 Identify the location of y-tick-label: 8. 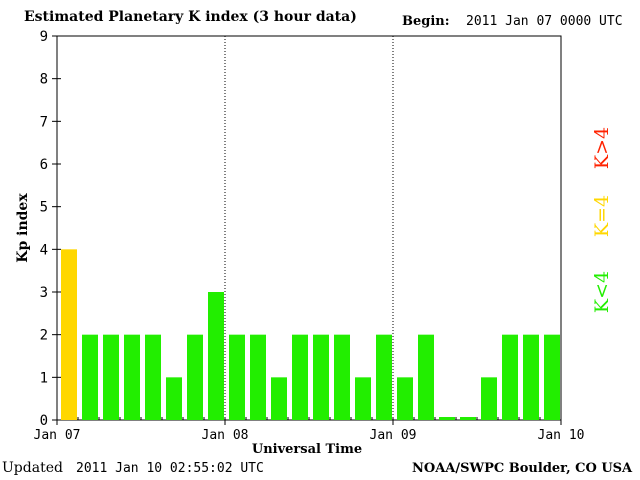
(44, 80).